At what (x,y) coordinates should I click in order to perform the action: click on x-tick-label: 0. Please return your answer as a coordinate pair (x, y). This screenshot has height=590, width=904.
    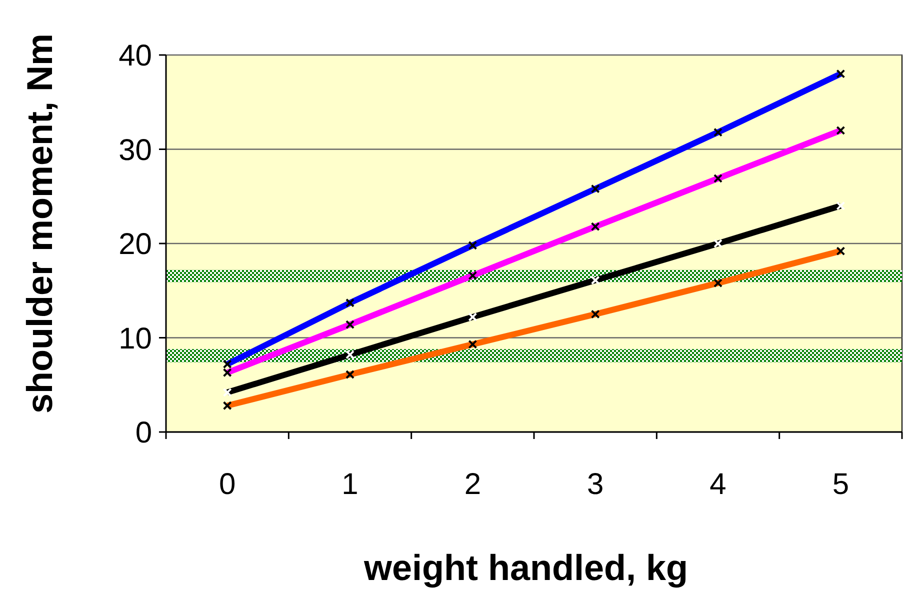
    Looking at the image, I should click on (227, 484).